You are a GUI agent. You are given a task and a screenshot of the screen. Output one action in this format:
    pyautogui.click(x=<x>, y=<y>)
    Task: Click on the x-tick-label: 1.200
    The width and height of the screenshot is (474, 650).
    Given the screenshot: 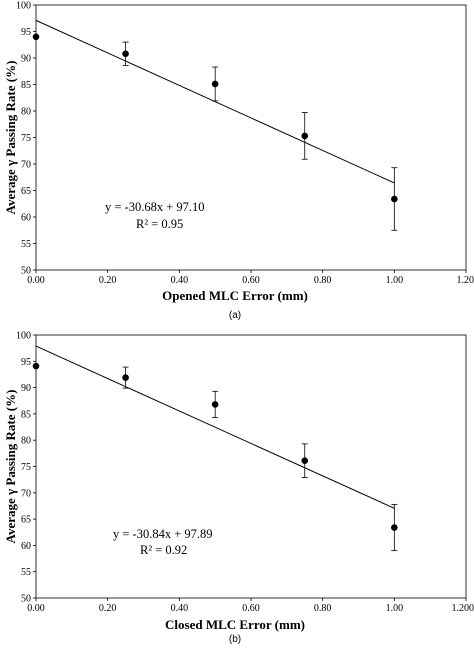 What is the action you would take?
    pyautogui.click(x=463, y=608)
    